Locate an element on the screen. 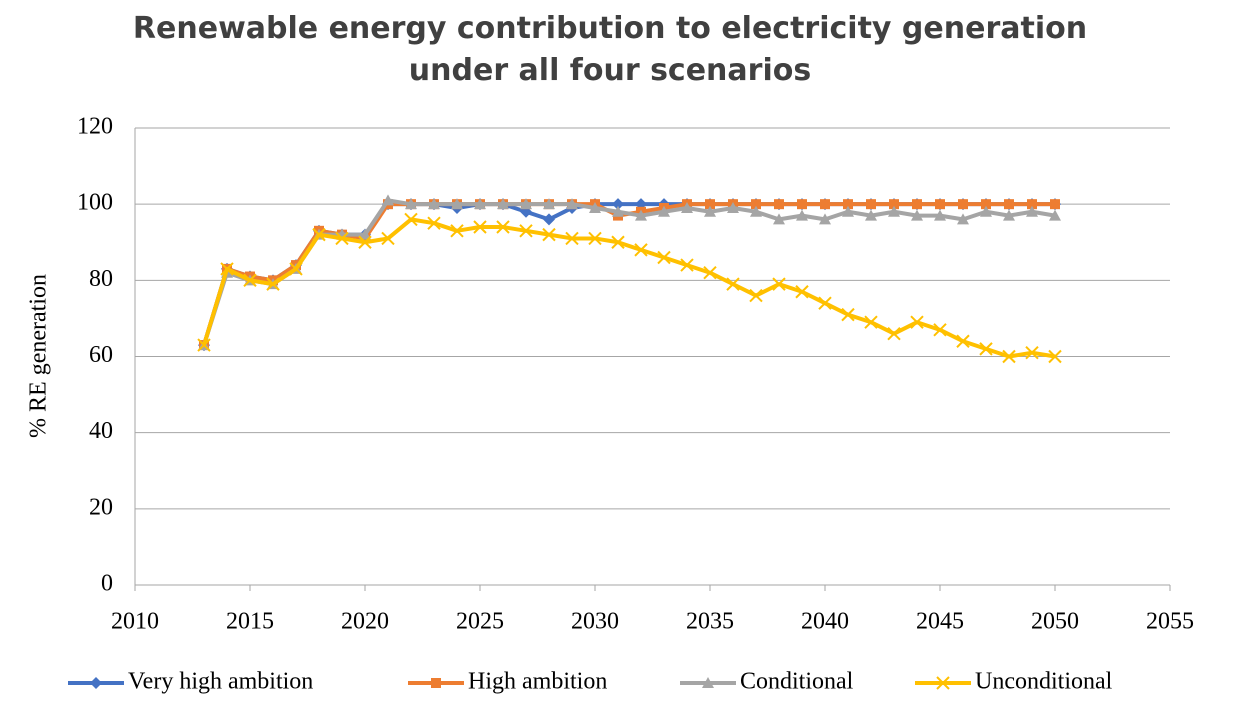  legend-item: Unconditional is located at coordinates (1014, 682).